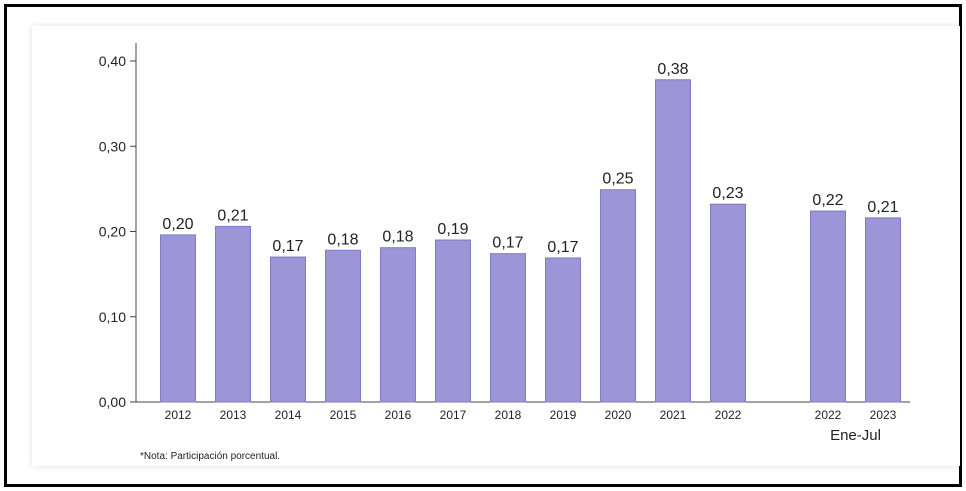 The width and height of the screenshot is (966, 491). What do you see at coordinates (508, 415) in the screenshot?
I see `x-tick-label: 2018` at bounding box center [508, 415].